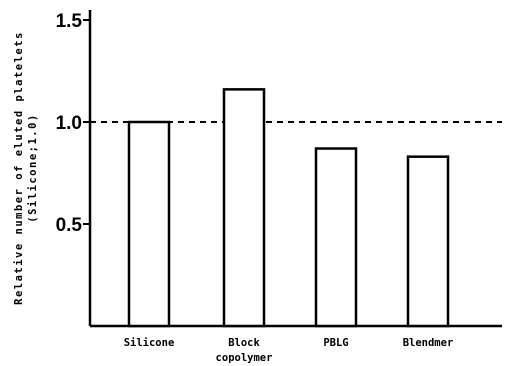 The image size is (505, 366). Describe the element at coordinates (33, 168) in the screenshot. I see `y-axis-subtitle: (Silicone;1.0)` at that location.